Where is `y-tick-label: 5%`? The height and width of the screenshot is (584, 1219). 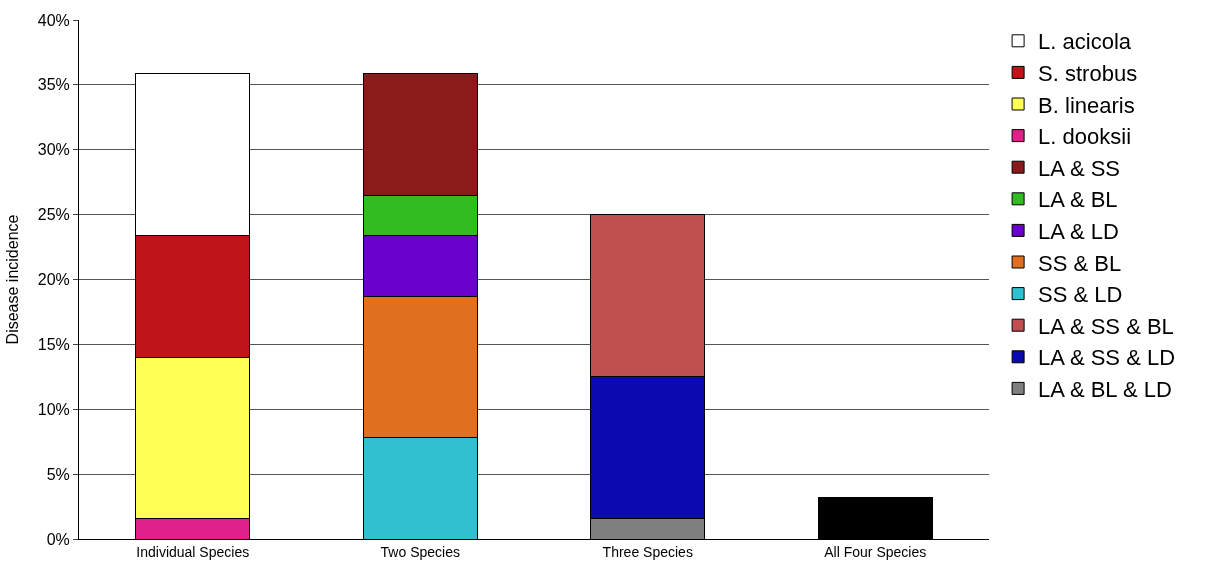
y-tick-label: 5% is located at coordinates (58, 474).